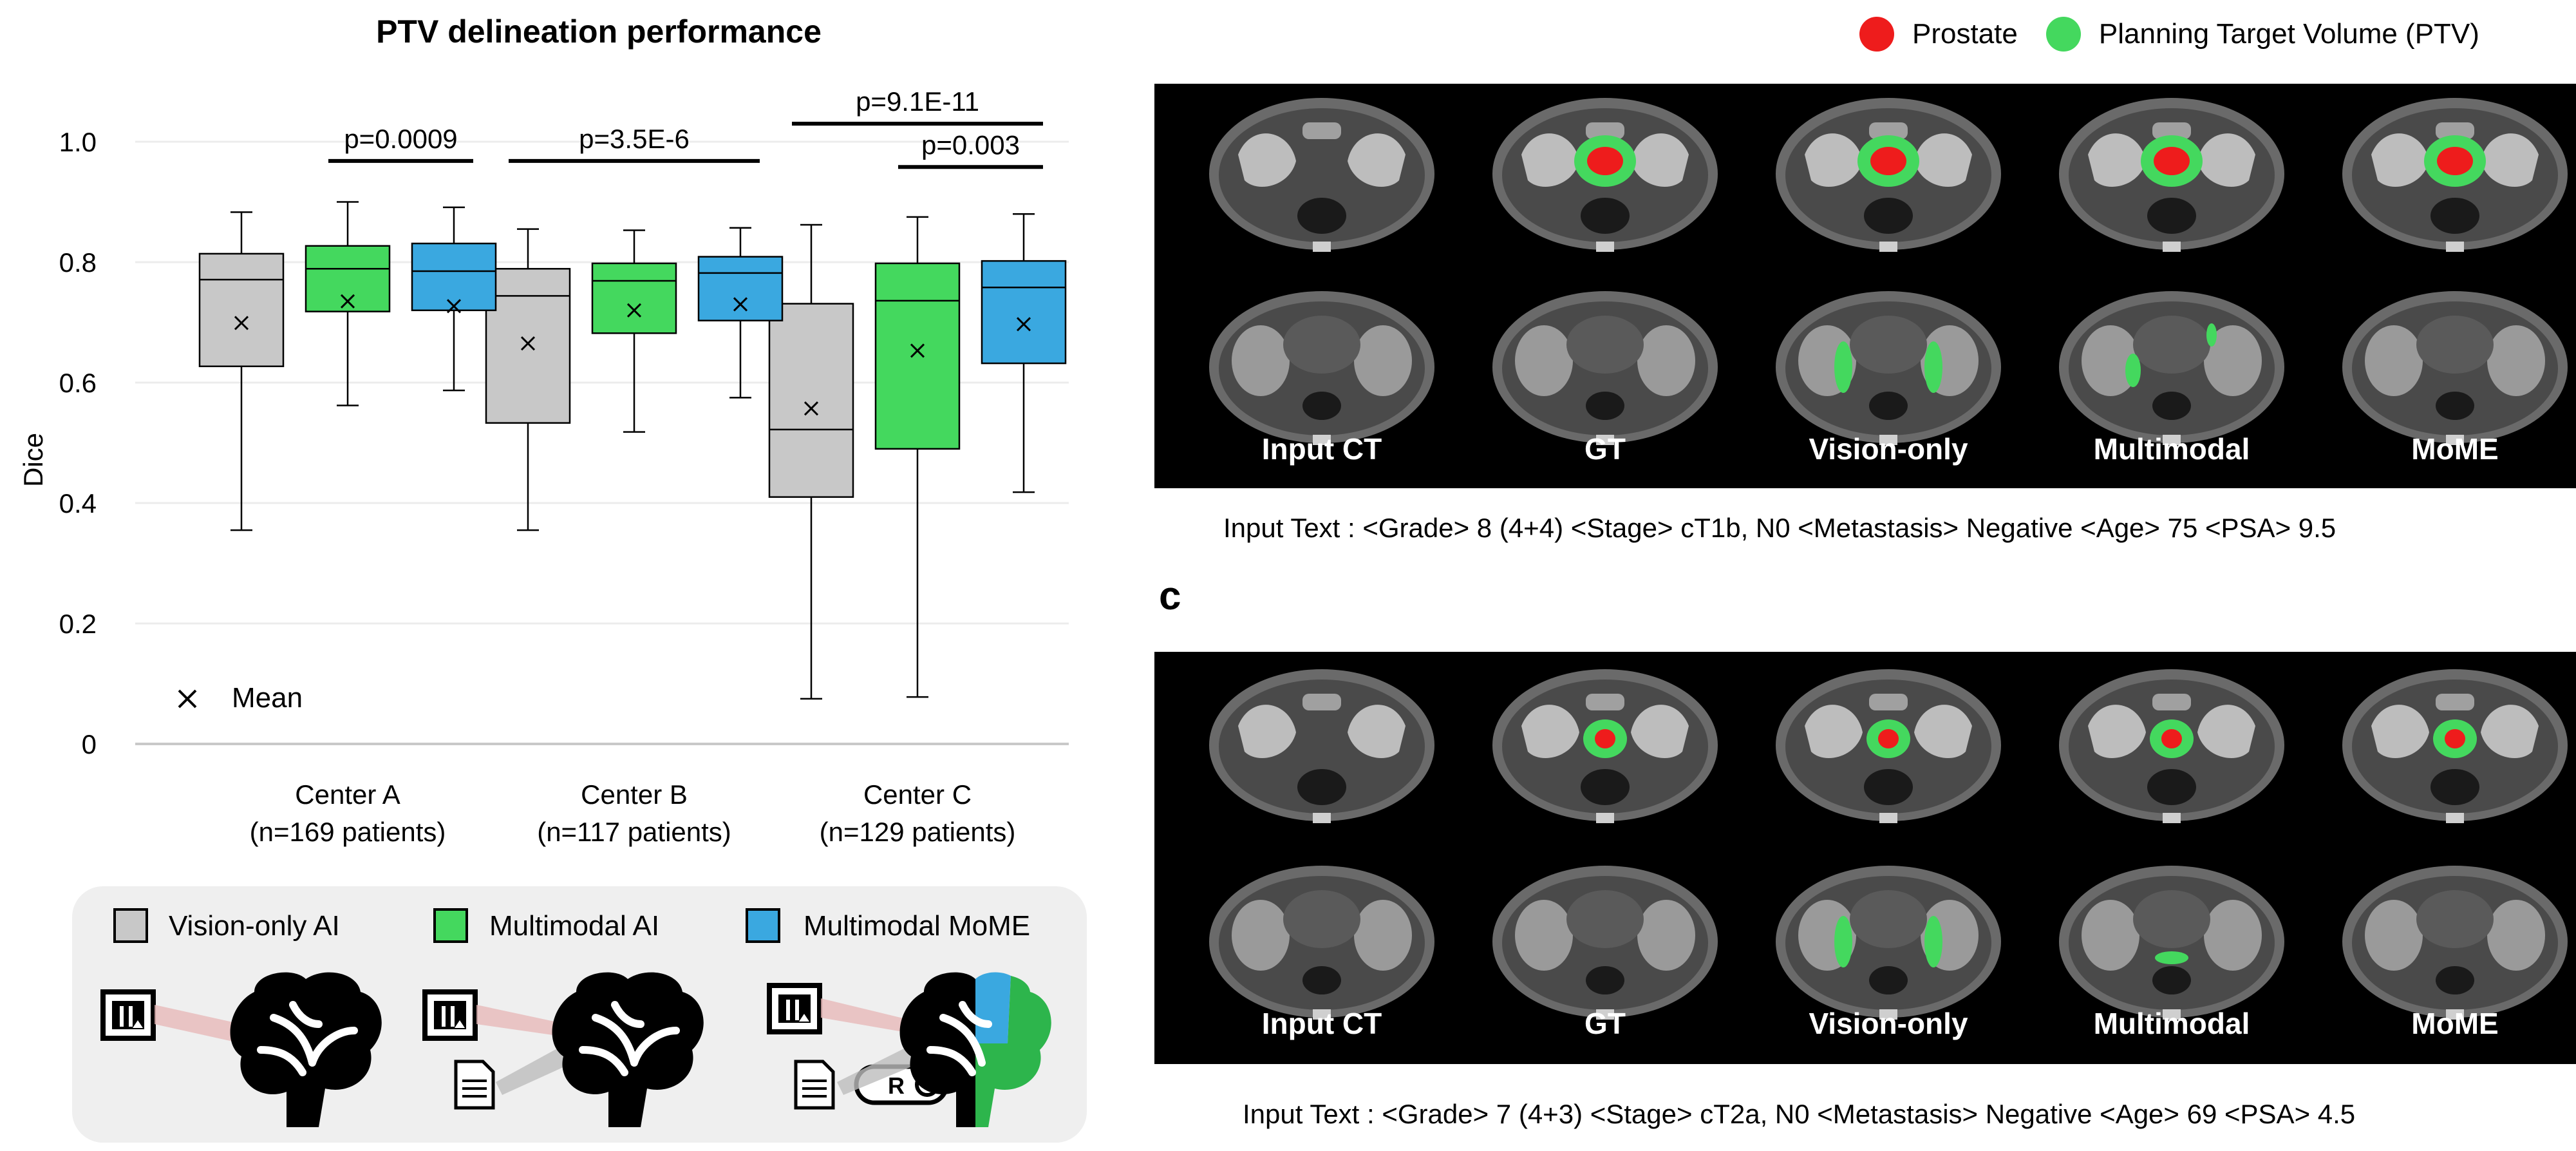  Describe the element at coordinates (2288, 34) in the screenshot. I see `ptv-legend-label: Planning Target Volume (PTV)` at that location.